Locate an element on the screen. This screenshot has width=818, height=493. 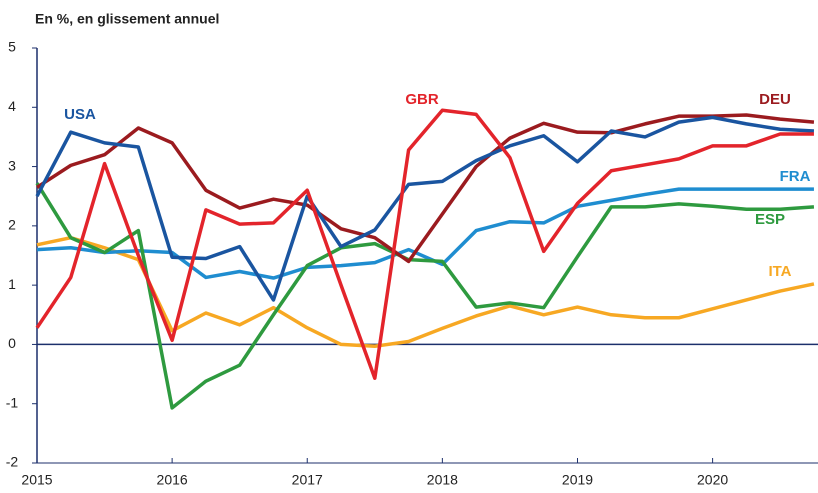
y-tick-label: 2 is located at coordinates (12, 225).